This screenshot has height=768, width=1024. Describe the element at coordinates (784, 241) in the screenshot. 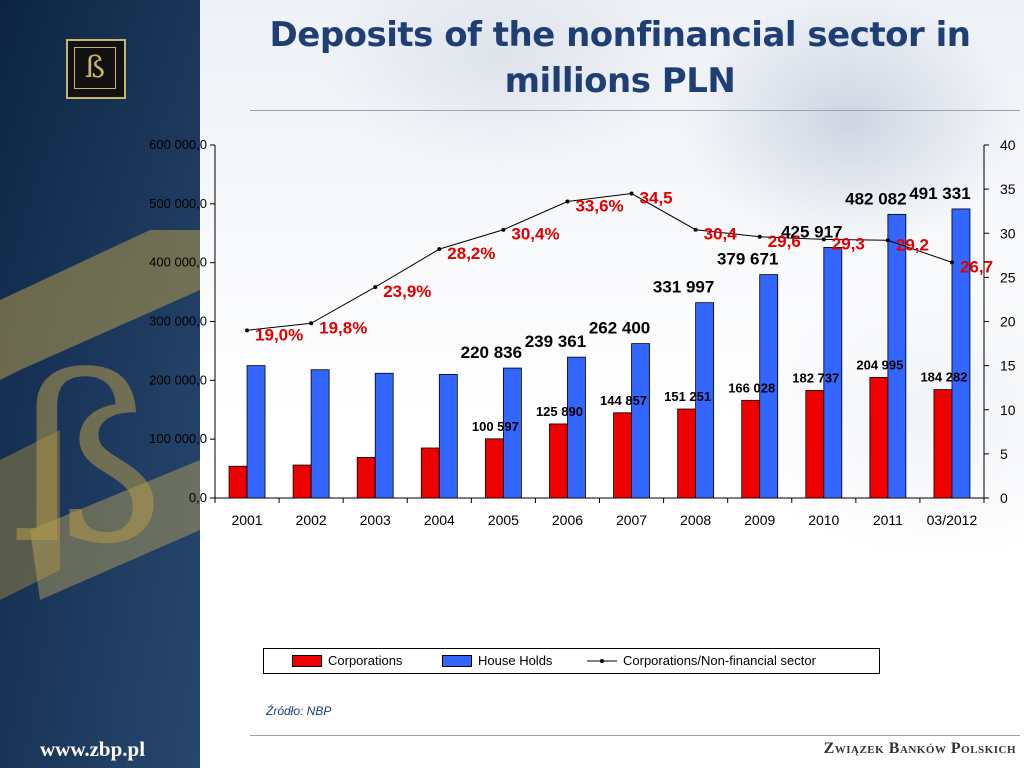

I see `data-label-ratio: 29,6` at that location.